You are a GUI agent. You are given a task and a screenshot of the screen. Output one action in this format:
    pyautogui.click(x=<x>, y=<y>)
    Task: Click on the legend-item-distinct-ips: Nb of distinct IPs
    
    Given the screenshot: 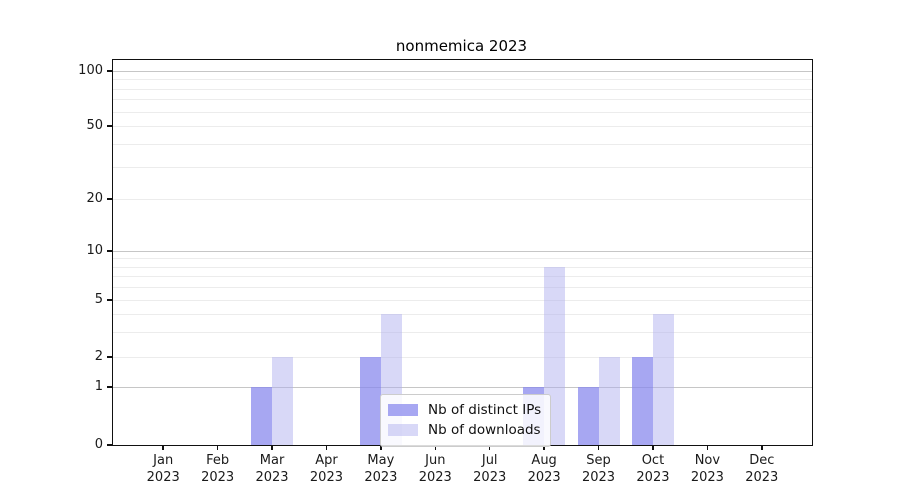 What is the action you would take?
    pyautogui.click(x=464, y=410)
    